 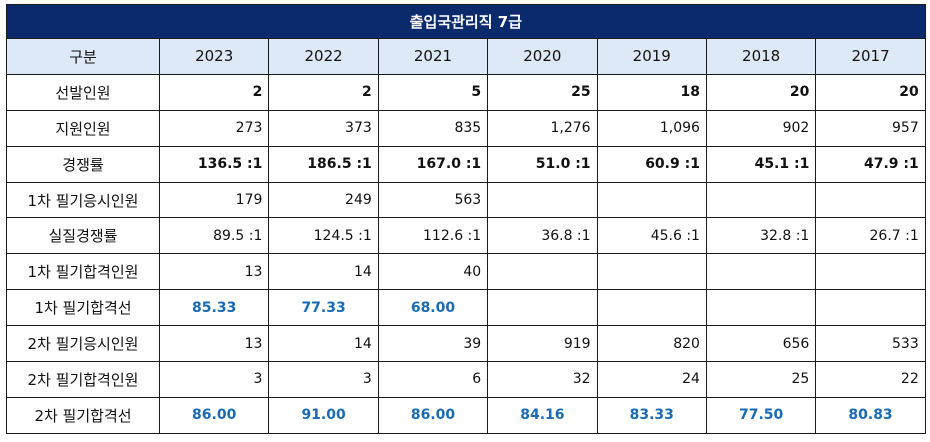 I want to click on table-cell: 249, so click(x=323, y=200).